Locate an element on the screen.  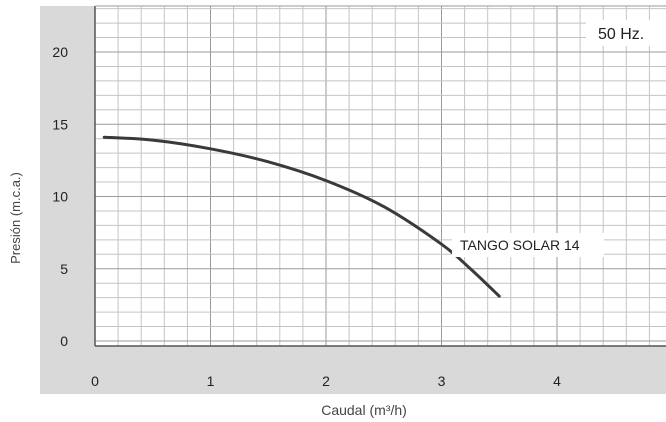
x-axis-ticks: 0 1 2 3 4 is located at coordinates (326, 381).